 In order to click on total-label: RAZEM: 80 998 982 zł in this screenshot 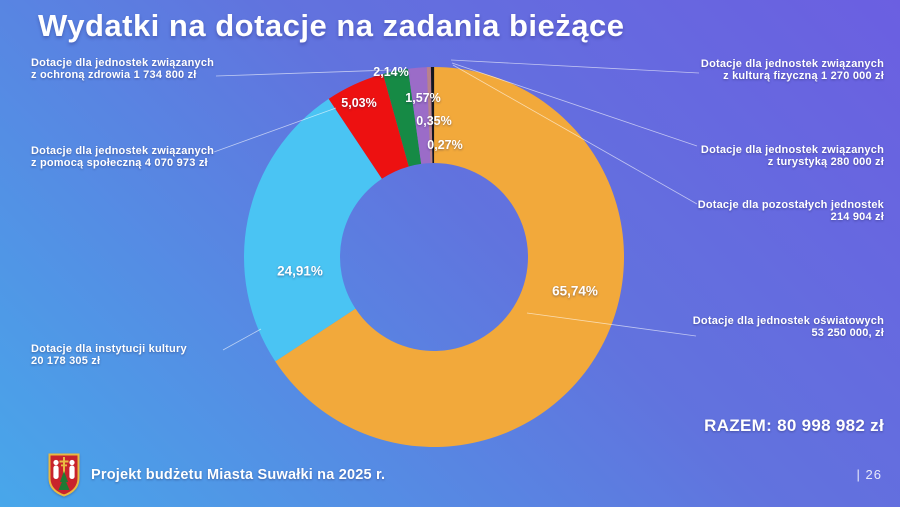, I will do `click(794, 425)`.